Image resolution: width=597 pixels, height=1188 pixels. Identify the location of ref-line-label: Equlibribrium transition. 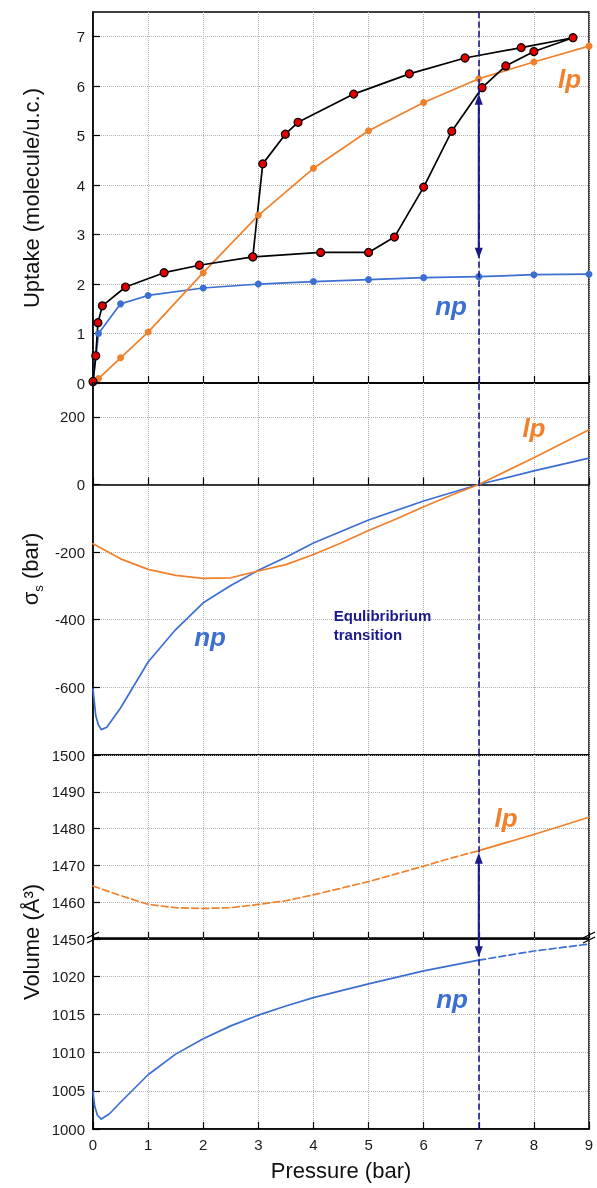
(384, 625).